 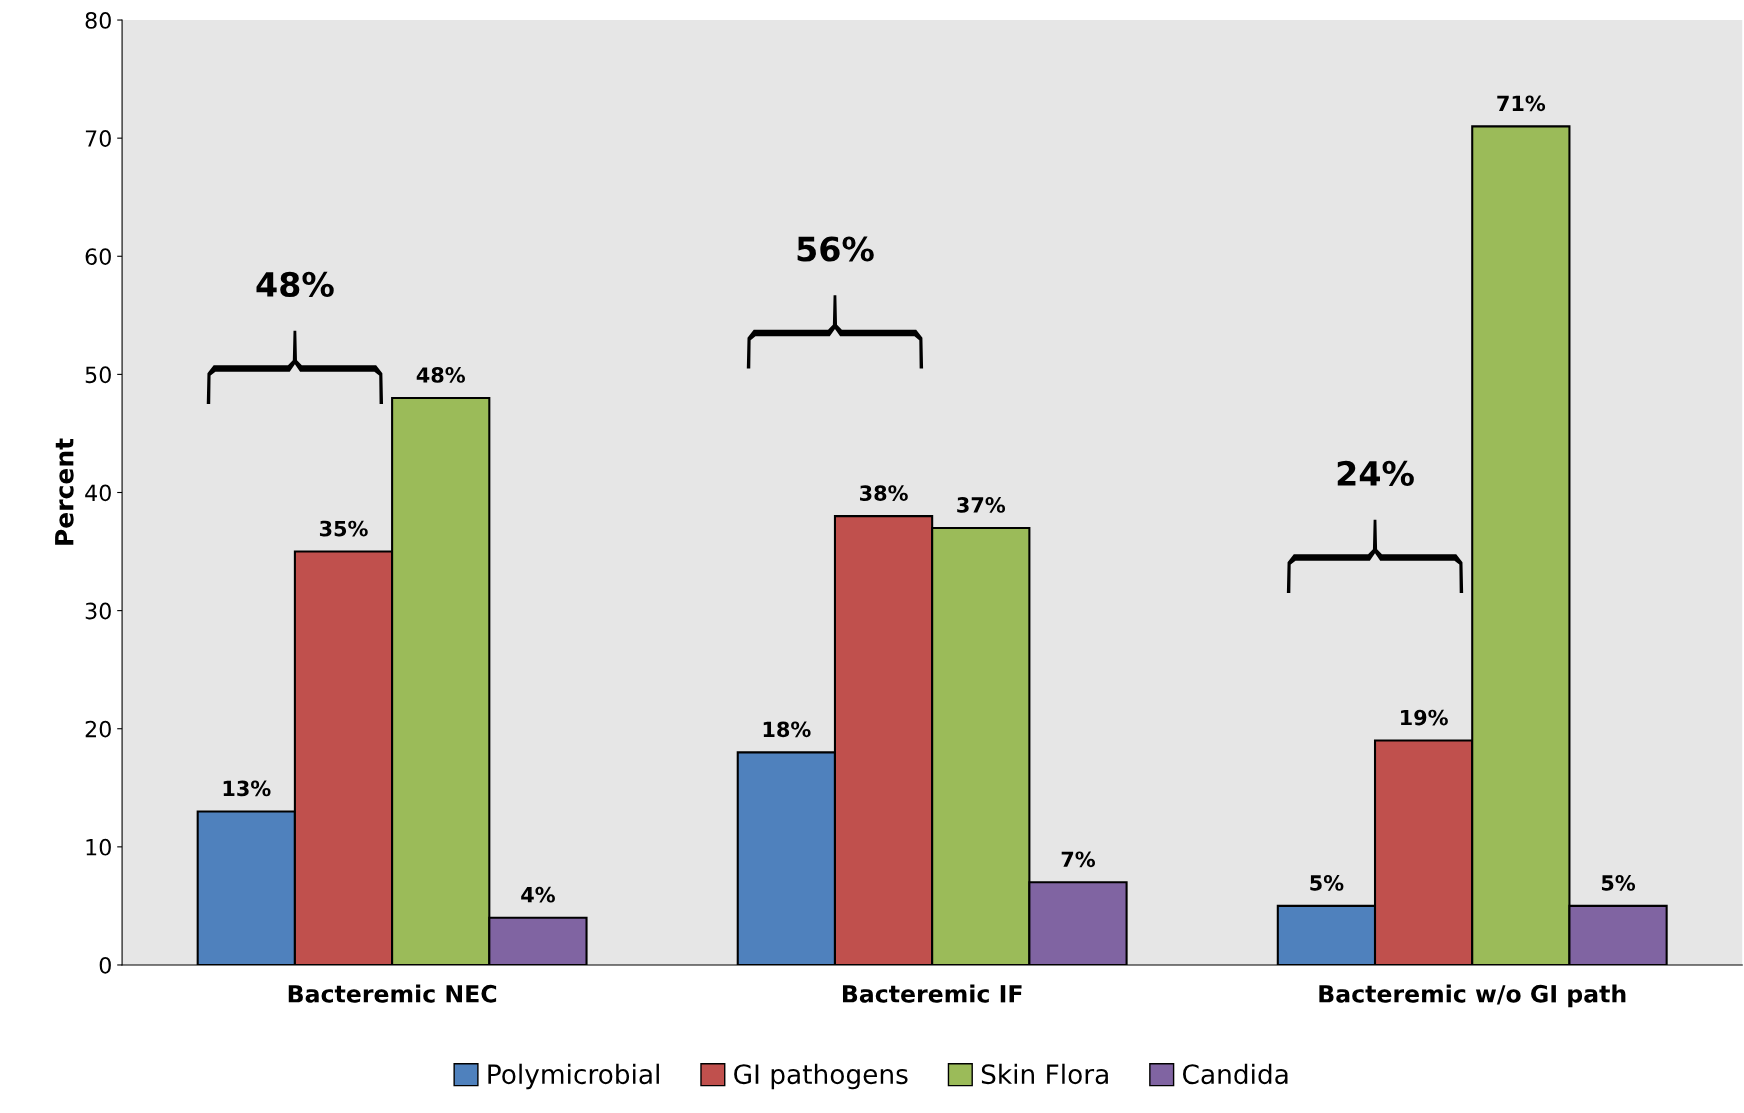 What do you see at coordinates (98, 847) in the screenshot?
I see `y-tick-label: 10` at bounding box center [98, 847].